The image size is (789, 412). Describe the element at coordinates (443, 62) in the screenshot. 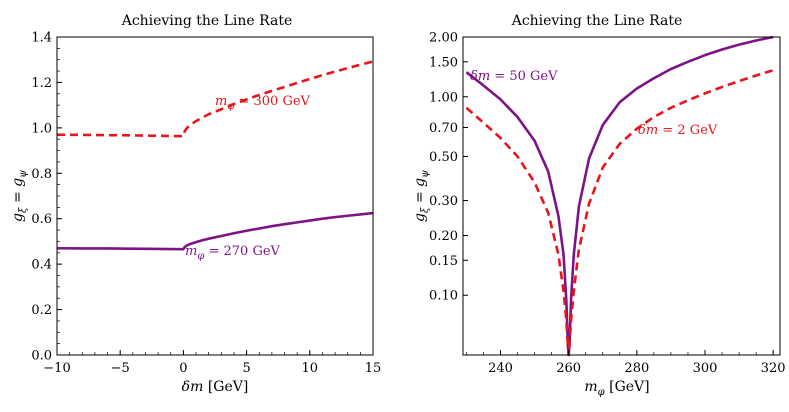

I see `y-tick-label: 1.50` at that location.